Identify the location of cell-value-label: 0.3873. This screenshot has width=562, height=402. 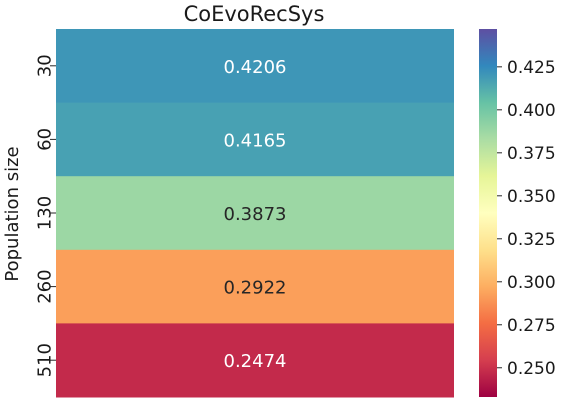
(255, 214).